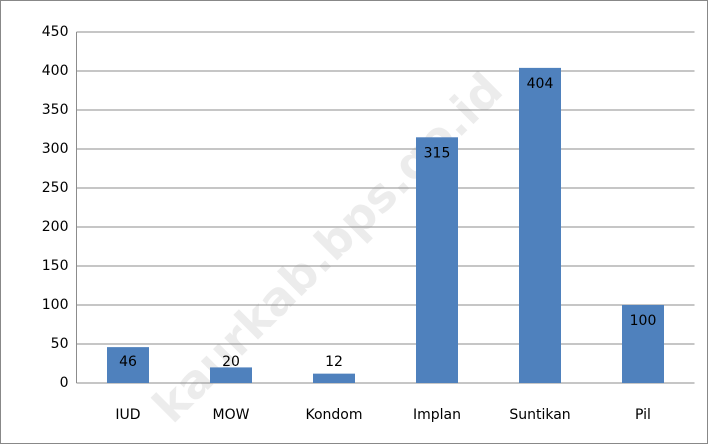  What do you see at coordinates (231, 415) in the screenshot?
I see `x-tick-label: MOW` at bounding box center [231, 415].